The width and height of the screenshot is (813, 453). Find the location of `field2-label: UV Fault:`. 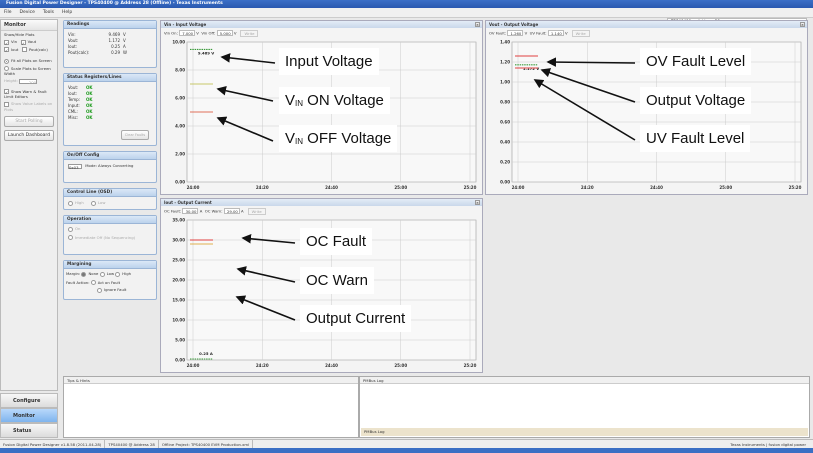

field2-label: UV Fault: is located at coordinates (538, 32).